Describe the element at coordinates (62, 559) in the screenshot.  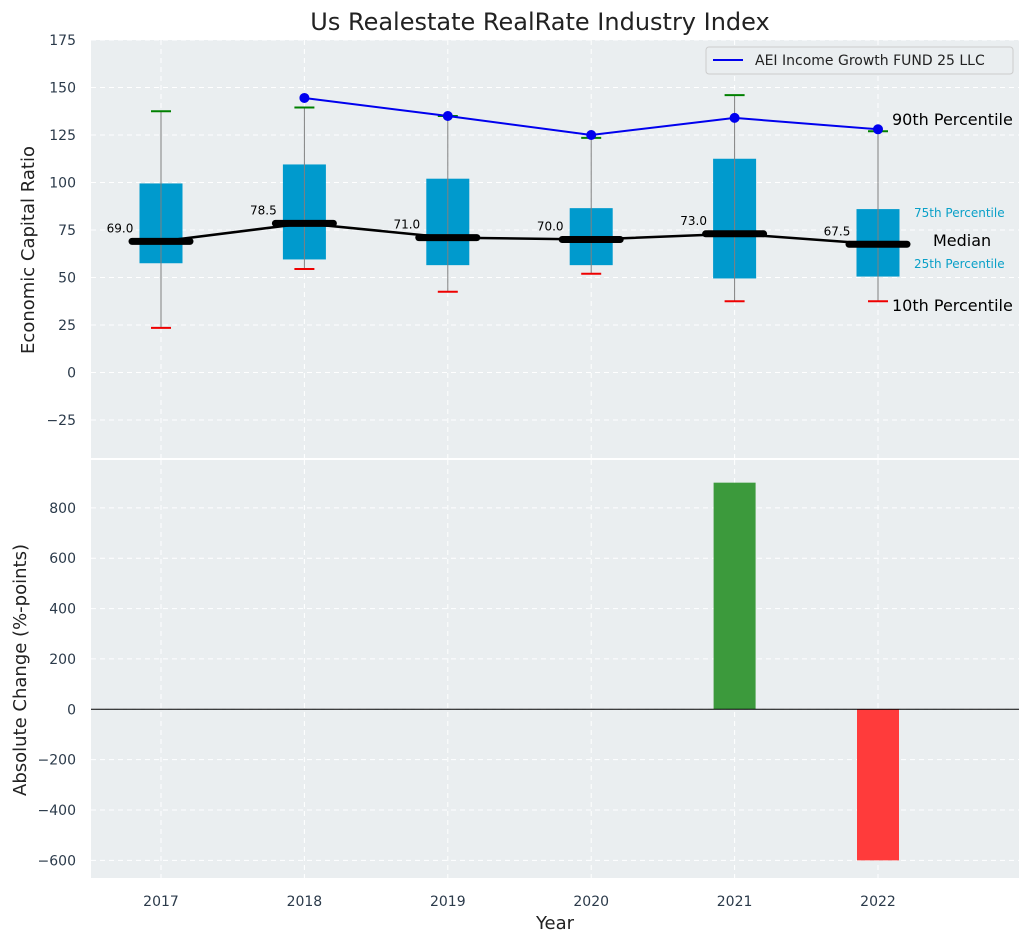
I see `bottom-y-tick-label: 600` at that location.